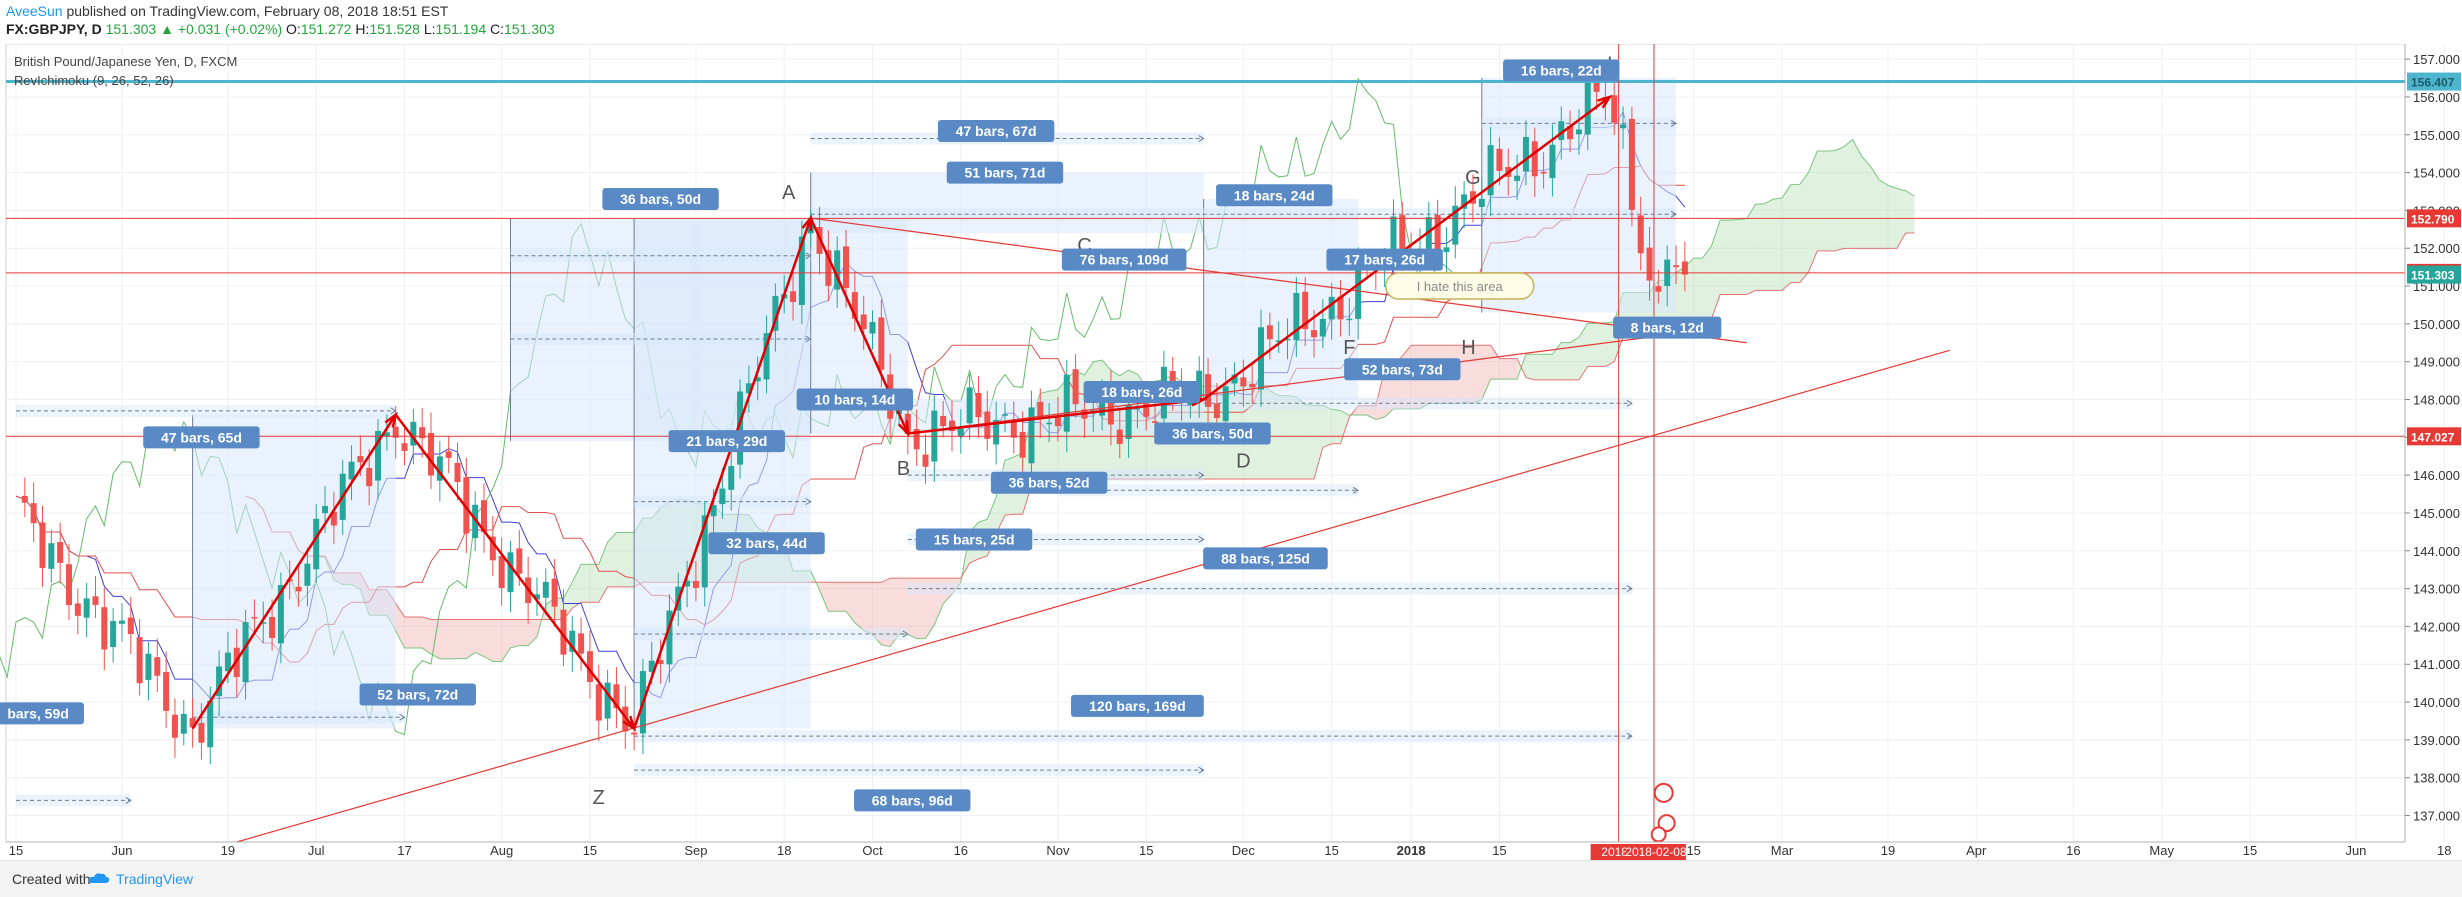 The image size is (2462, 897). Describe the element at coordinates (1058, 850) in the screenshot. I see `time-tick-label: Nov` at that location.